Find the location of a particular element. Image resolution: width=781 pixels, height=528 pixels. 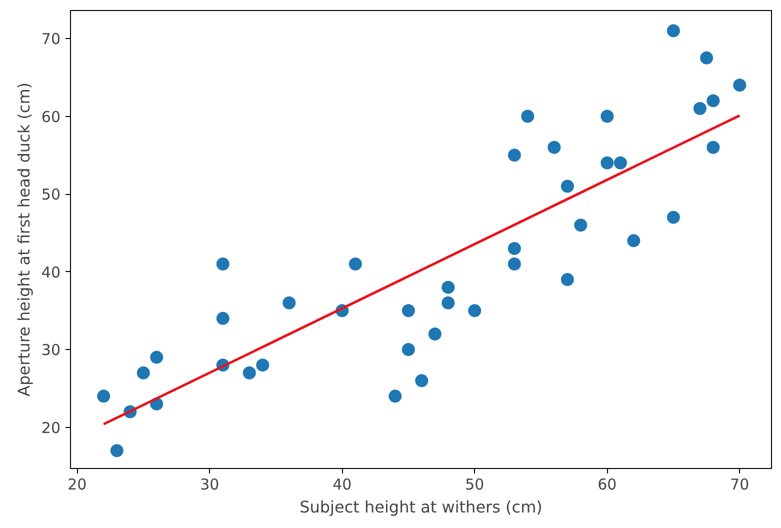

y-tick-label: 40 is located at coordinates (51, 272).